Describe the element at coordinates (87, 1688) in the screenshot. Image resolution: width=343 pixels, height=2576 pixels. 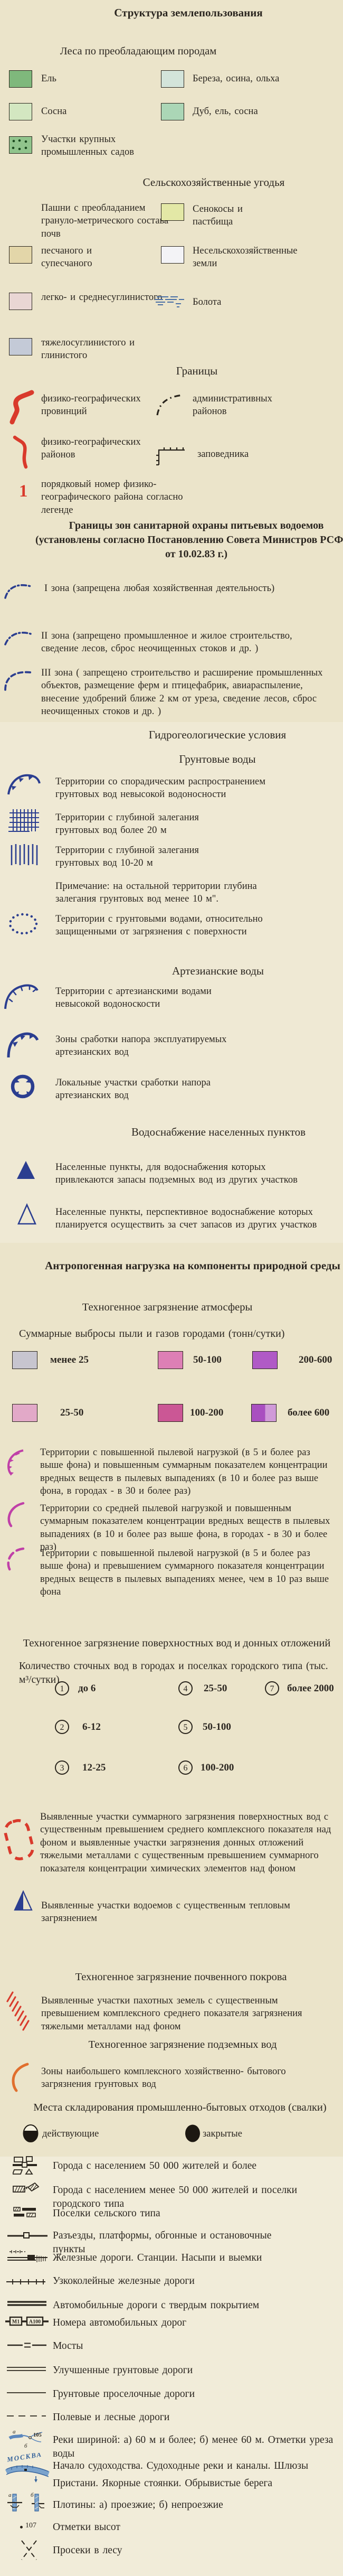
I see `wastewater-class1-label: до 6` at that location.